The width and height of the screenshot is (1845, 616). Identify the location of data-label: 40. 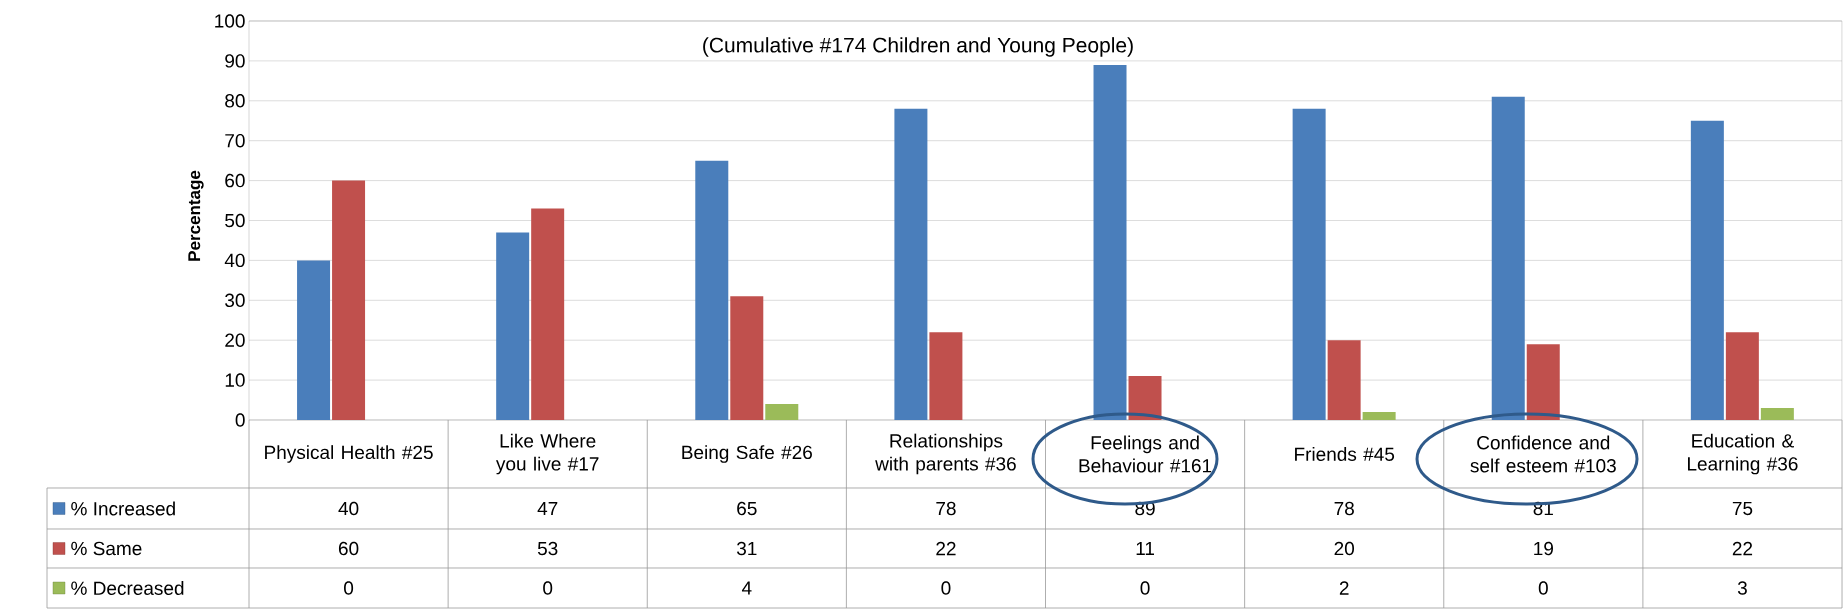
(348, 508).